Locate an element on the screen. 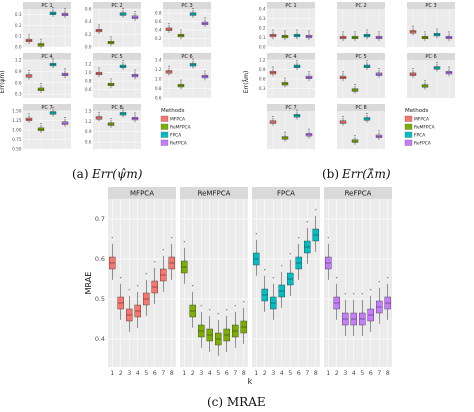 The image size is (474, 412). x-tick-label: 5 is located at coordinates (146, 373).